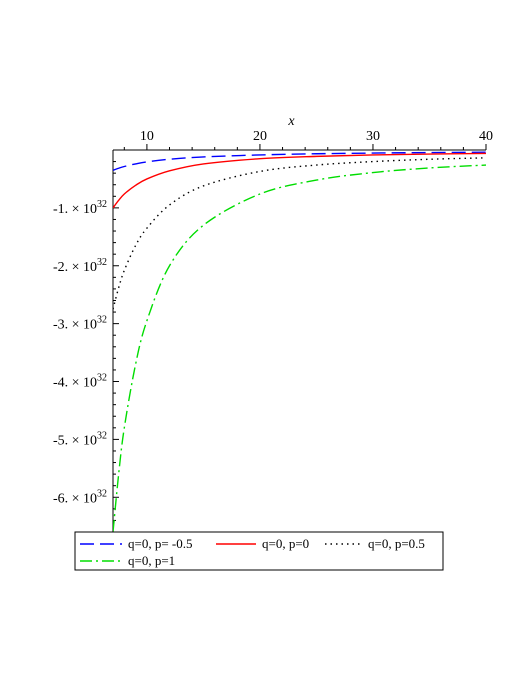 The image size is (532, 688). Describe the element at coordinates (160, 543) in the screenshot. I see `legend-label-1: q=0, p= -0.5` at that location.